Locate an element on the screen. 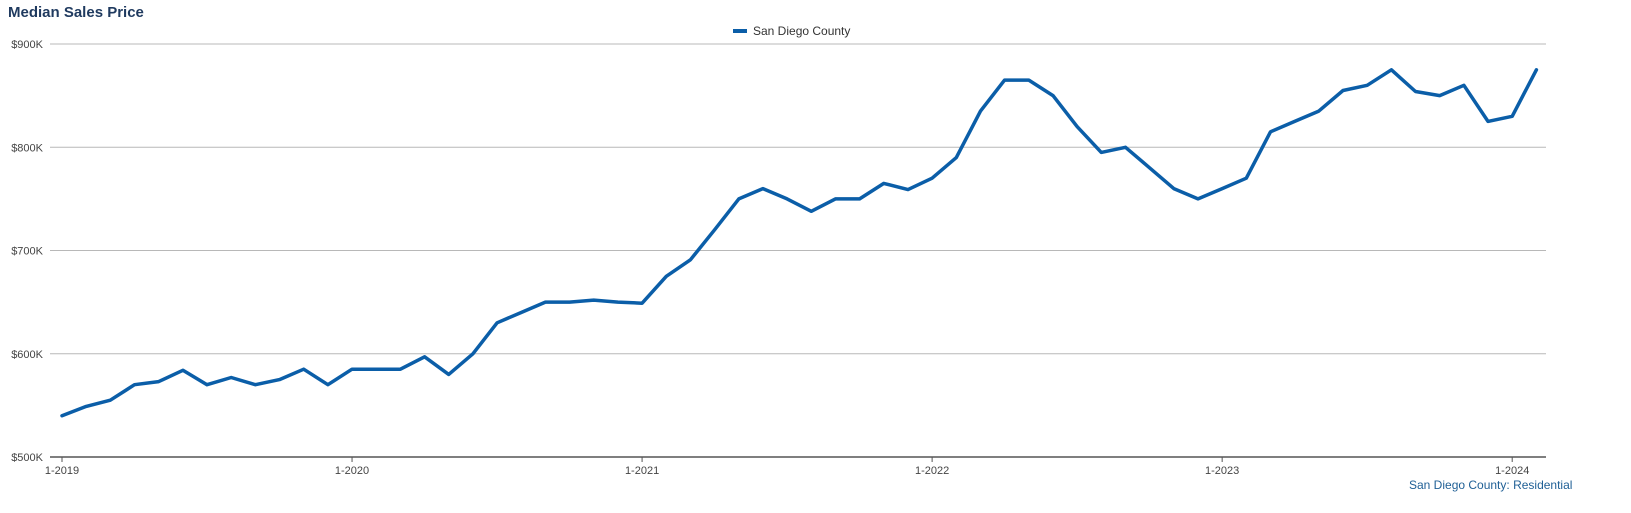  x-tick-label: 1-2023 is located at coordinates (1222, 471).